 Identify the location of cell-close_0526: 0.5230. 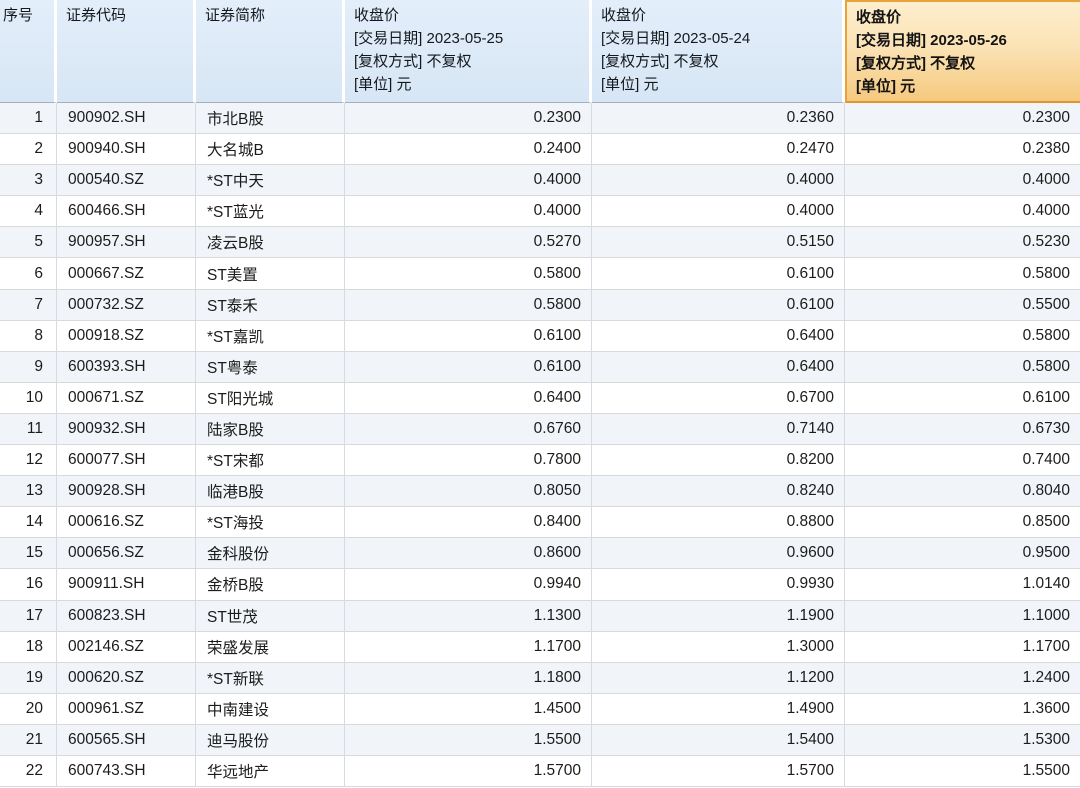
(962, 243).